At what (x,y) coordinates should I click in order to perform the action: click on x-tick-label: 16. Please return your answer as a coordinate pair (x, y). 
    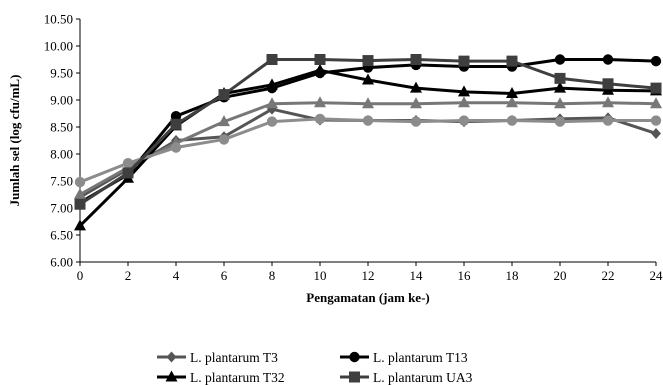
    Looking at the image, I should click on (465, 275).